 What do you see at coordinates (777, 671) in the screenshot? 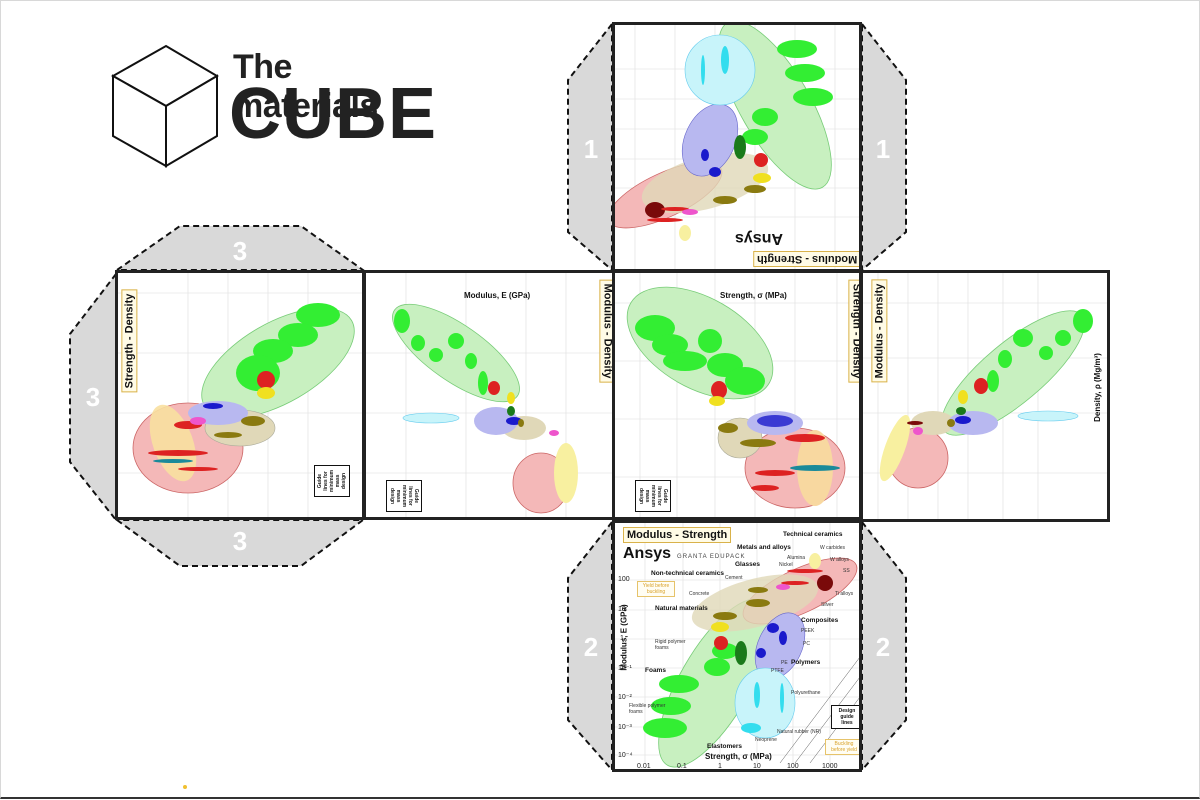
I see `label-ptfe: PTFE` at bounding box center [777, 671].